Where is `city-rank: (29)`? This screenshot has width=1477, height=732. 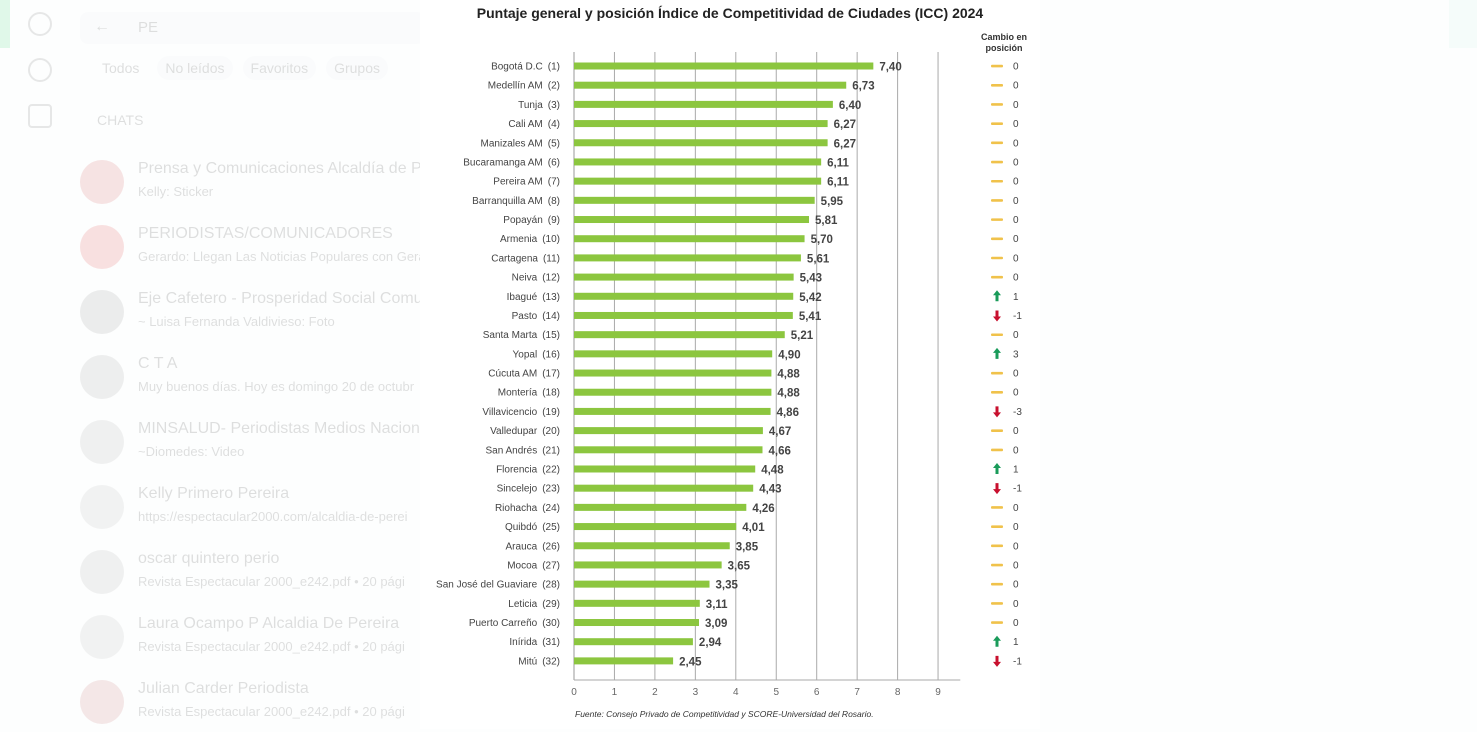
city-rank: (29) is located at coordinates (551, 604).